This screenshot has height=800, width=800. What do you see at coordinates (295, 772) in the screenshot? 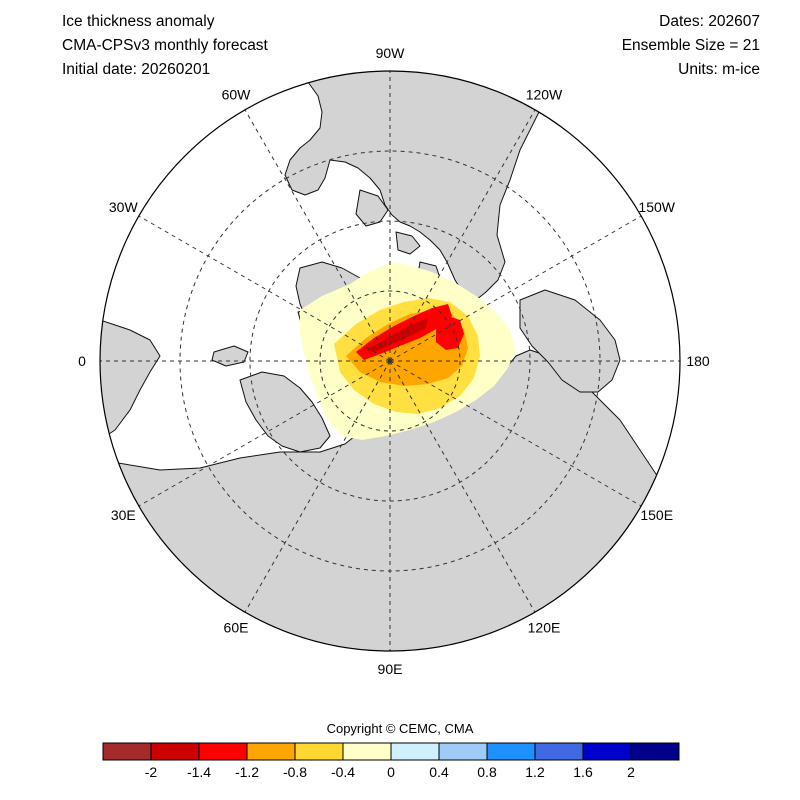
I see `colorbar-tick-label: -0.8` at bounding box center [295, 772].